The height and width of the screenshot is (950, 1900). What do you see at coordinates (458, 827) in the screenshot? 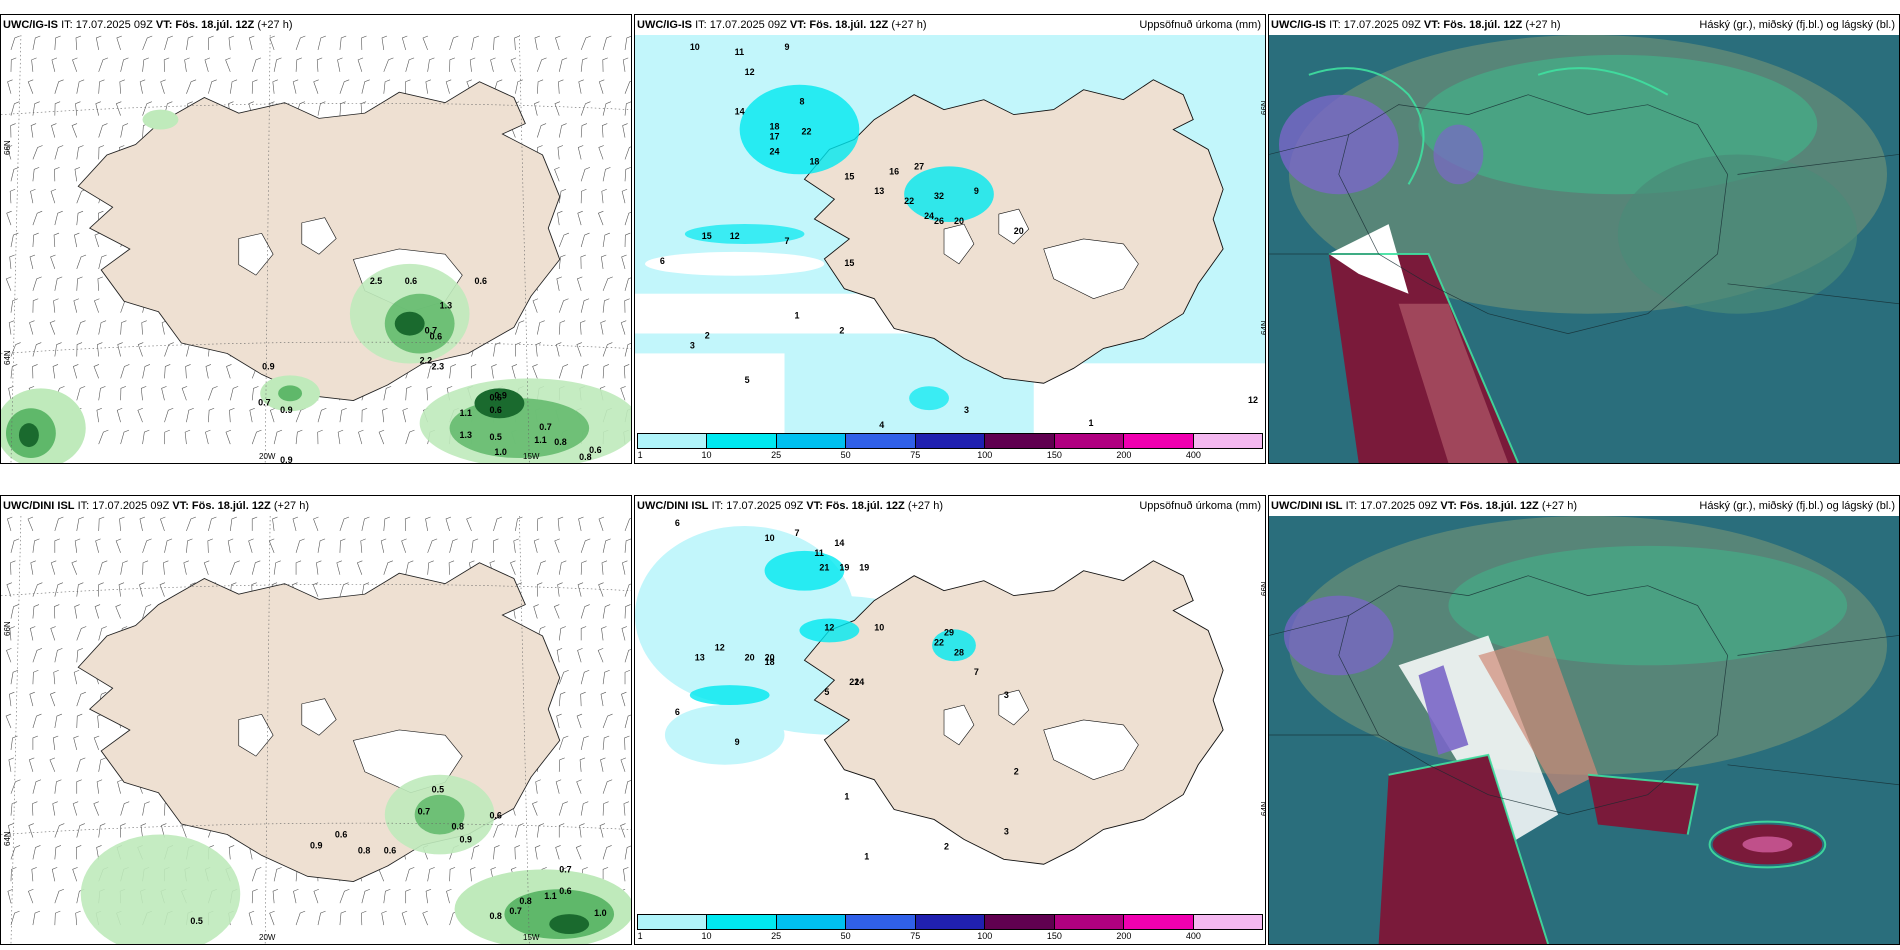
I see `value-label: 0.8` at bounding box center [458, 827].